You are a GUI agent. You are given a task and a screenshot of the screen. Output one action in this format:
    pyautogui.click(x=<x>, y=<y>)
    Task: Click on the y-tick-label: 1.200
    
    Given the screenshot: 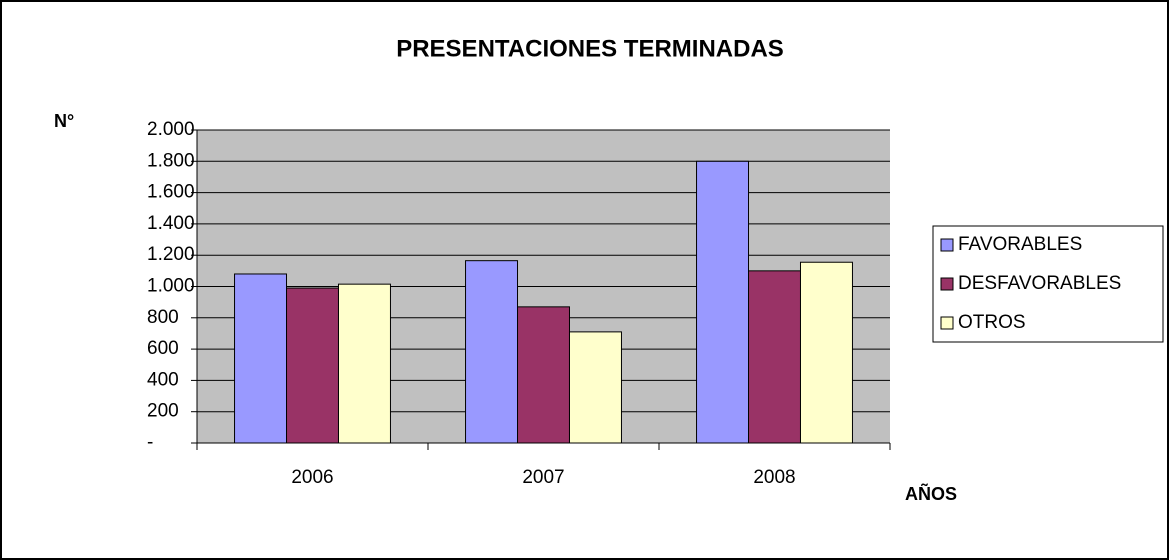 What is the action you would take?
    pyautogui.click(x=171, y=254)
    